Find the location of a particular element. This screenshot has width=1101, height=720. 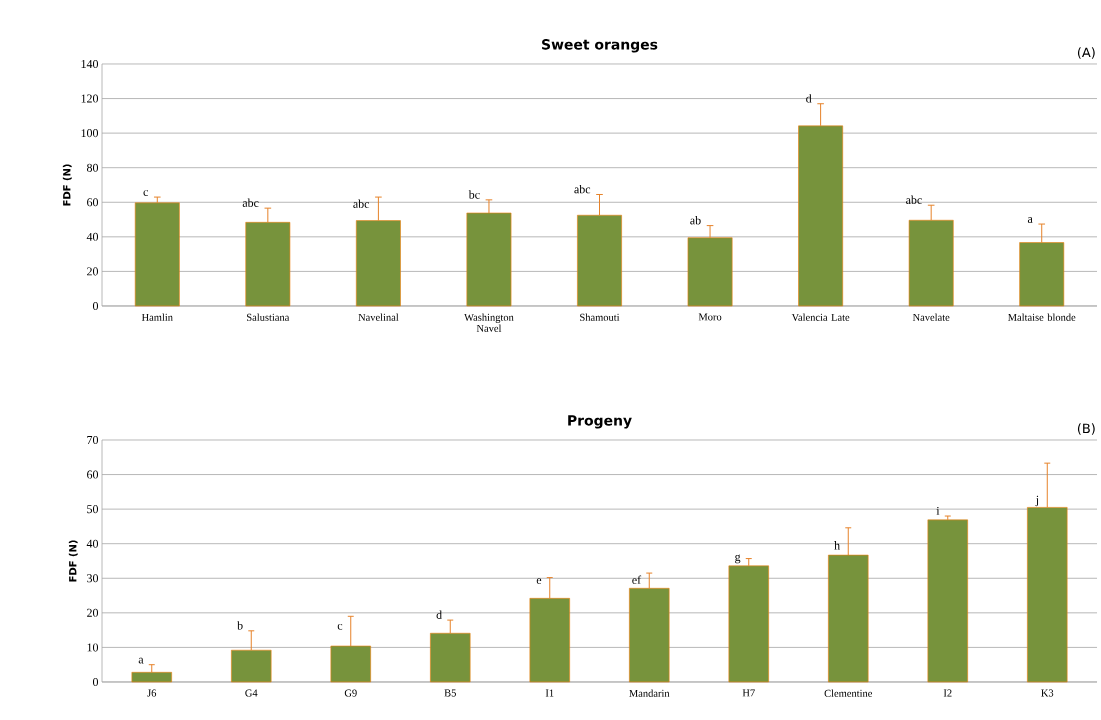

x-tick-label: B5 is located at coordinates (450, 693).